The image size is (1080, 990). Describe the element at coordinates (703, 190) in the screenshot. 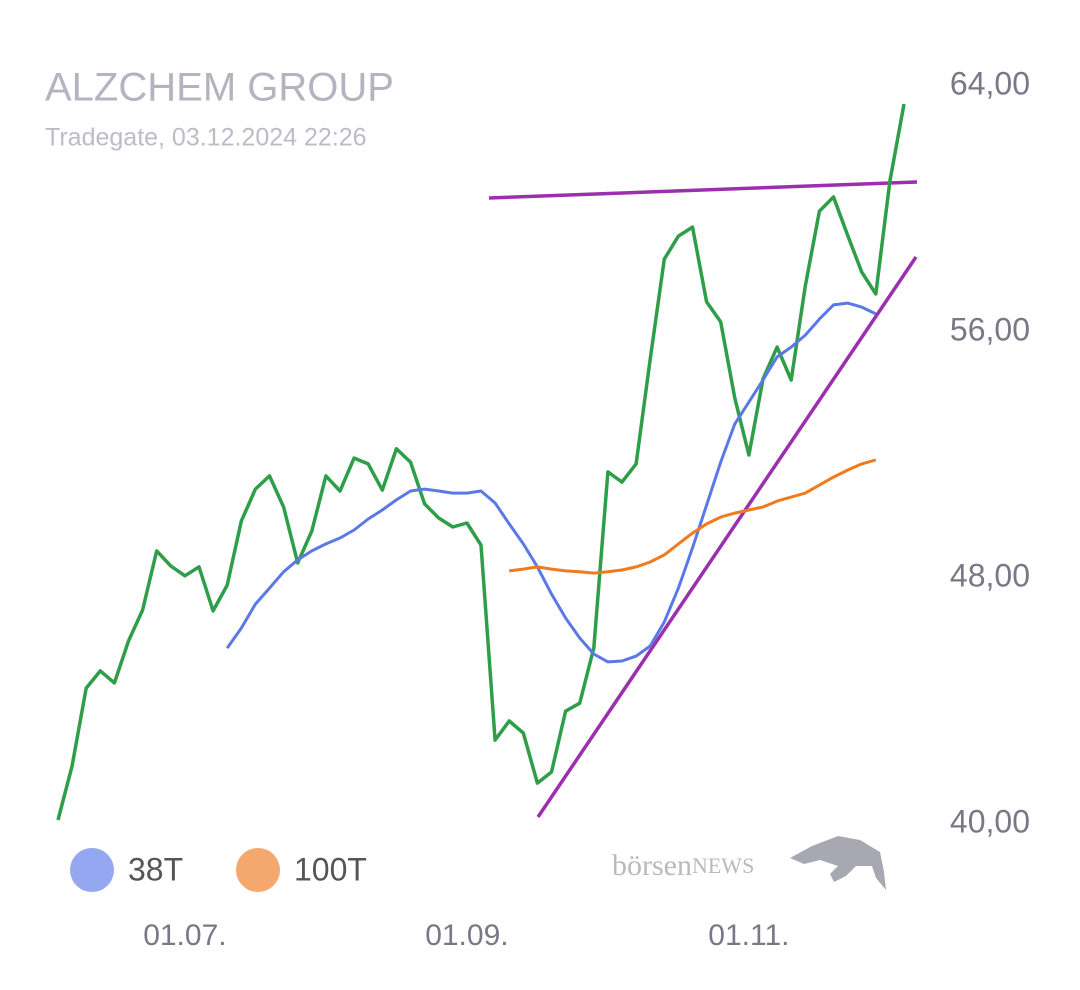

I see `resistance-line` at that location.